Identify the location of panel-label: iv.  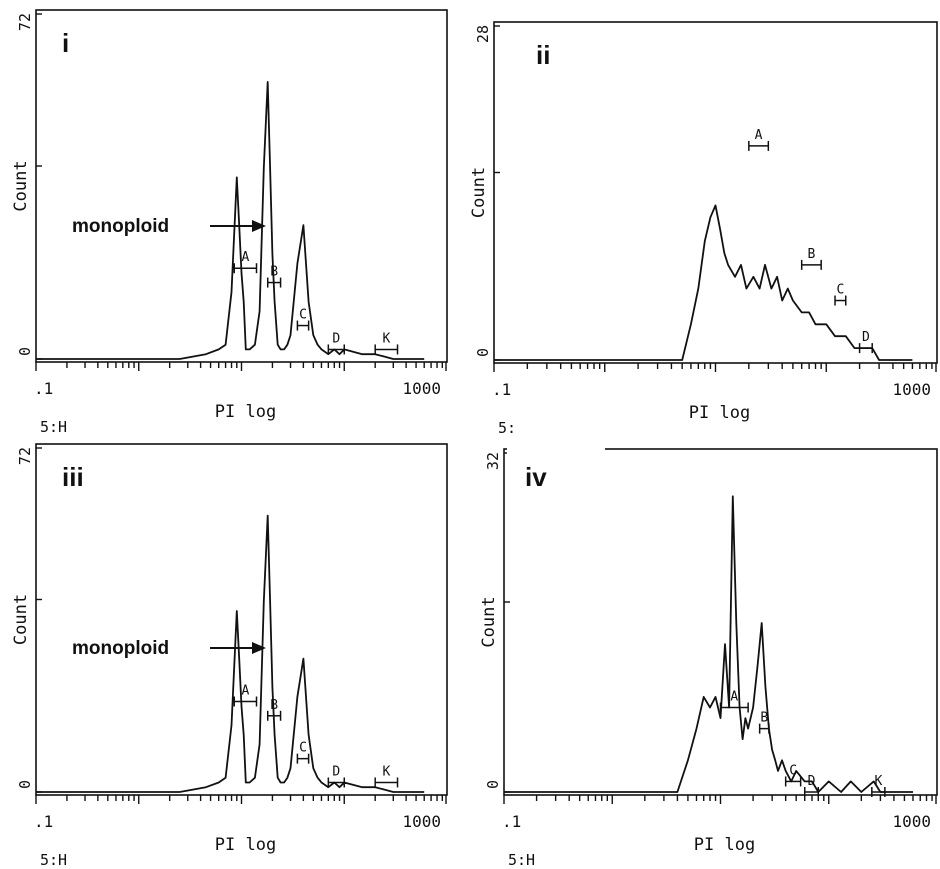
(536, 477).